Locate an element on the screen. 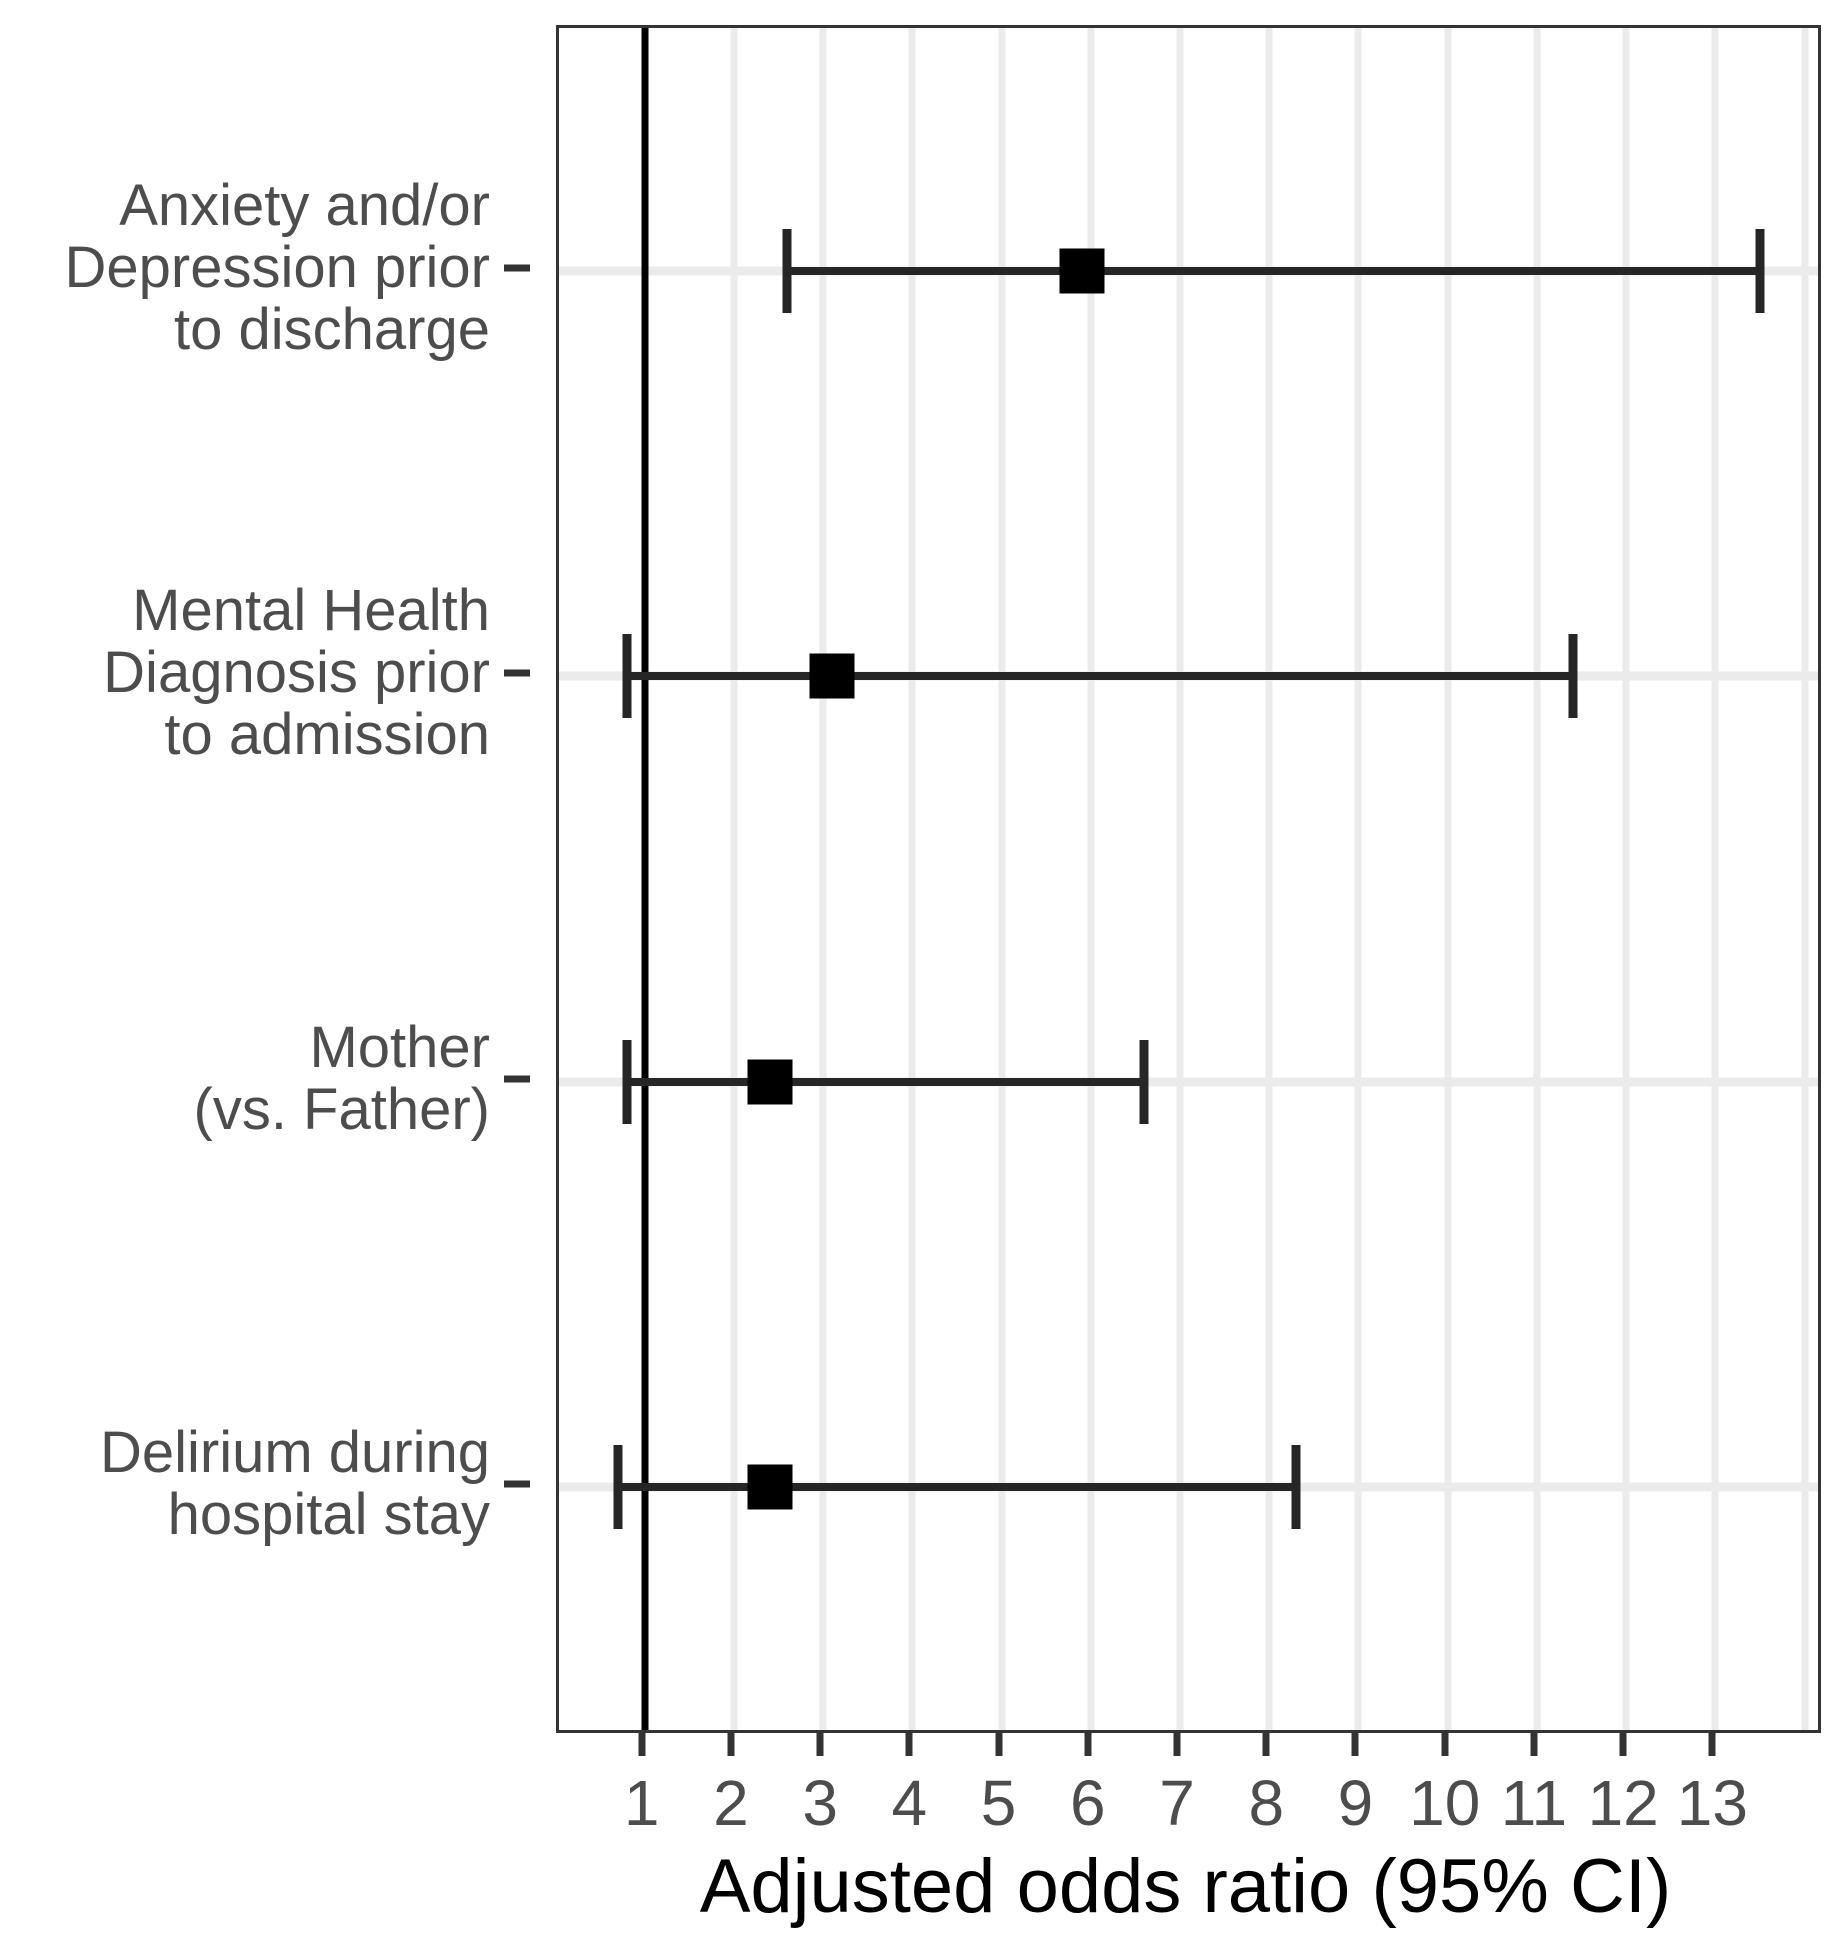 The image size is (1844, 1953). x-tick-label: 11 is located at coordinates (1534, 1803).